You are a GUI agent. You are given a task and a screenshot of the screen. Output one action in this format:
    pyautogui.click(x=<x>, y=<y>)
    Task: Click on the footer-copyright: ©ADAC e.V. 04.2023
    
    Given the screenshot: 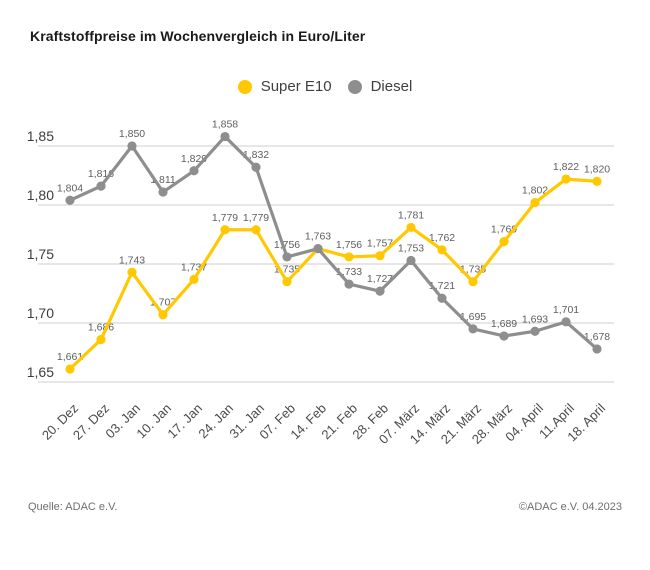 What is the action you would take?
    pyautogui.click(x=570, y=507)
    